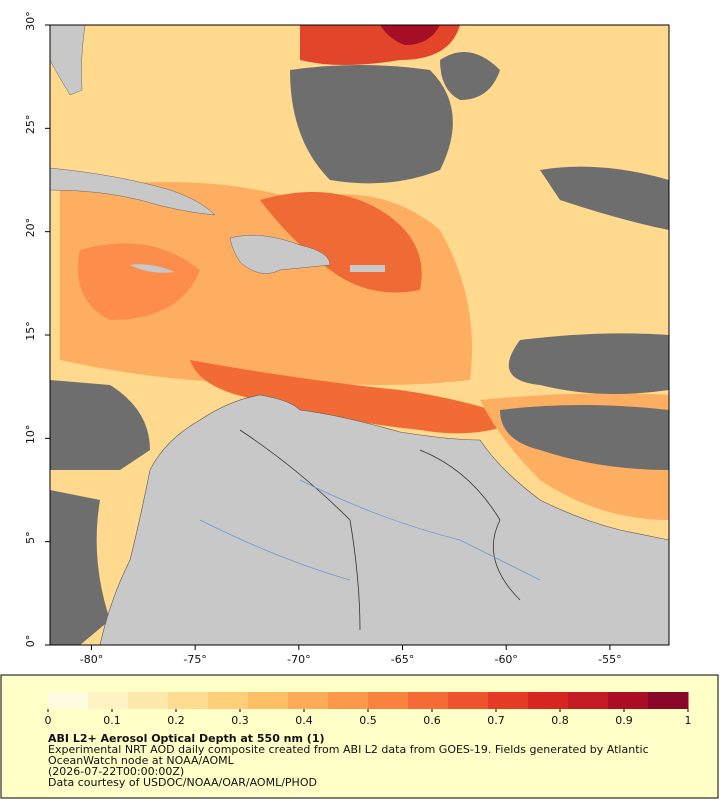 This screenshot has height=804, width=720. I want to click on colorbar-tick-label: 0.7, so click(496, 720).